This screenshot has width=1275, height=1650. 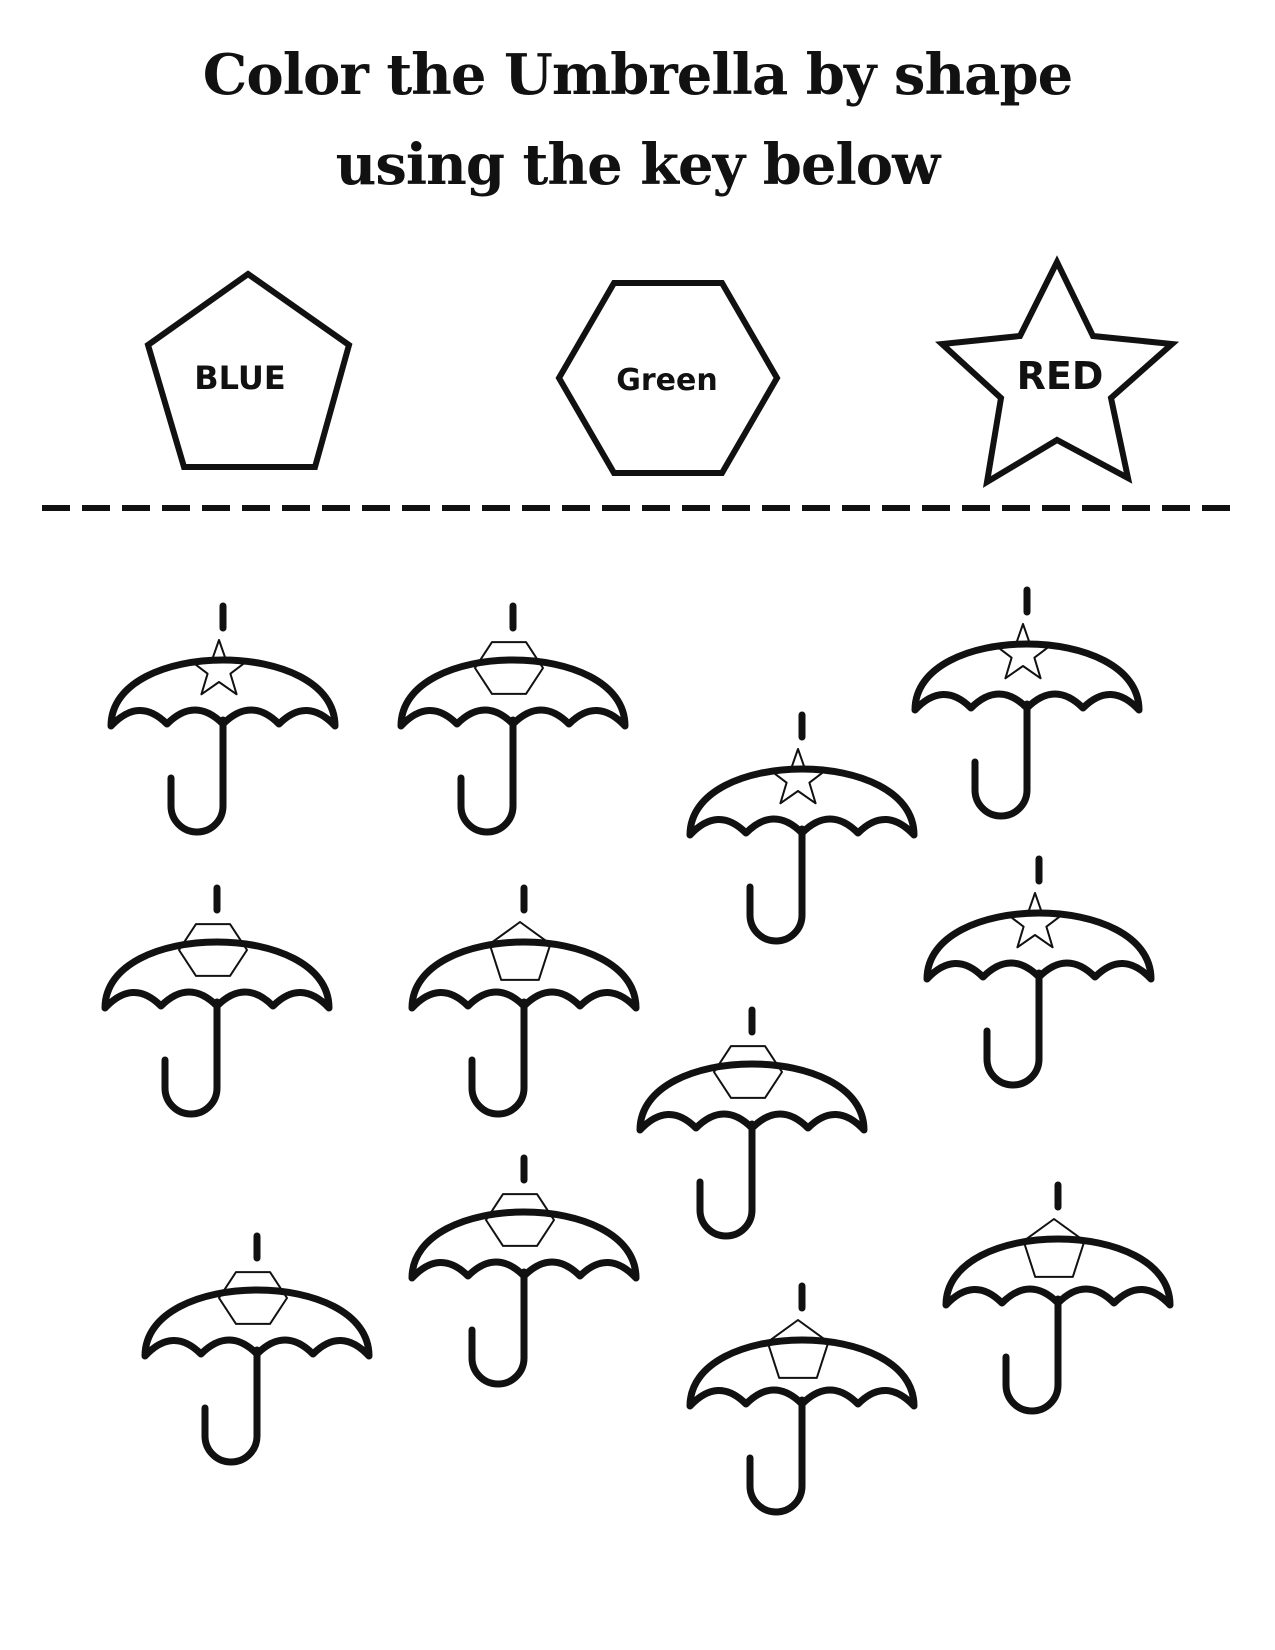 I want to click on umbrella-10-hexagon-icon, so click(x=520, y=1220).